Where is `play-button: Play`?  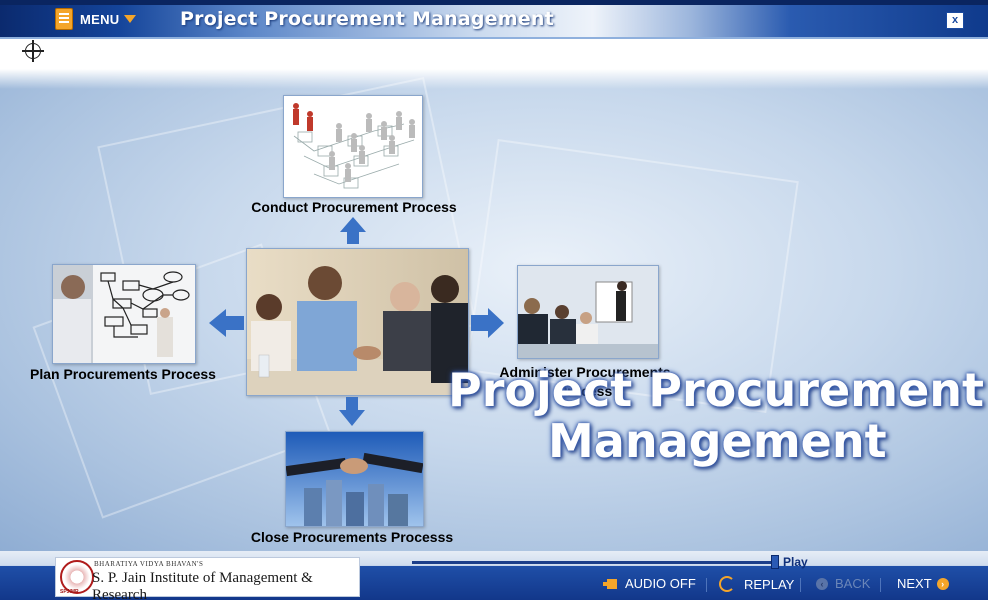
play-button: Play is located at coordinates (795, 562).